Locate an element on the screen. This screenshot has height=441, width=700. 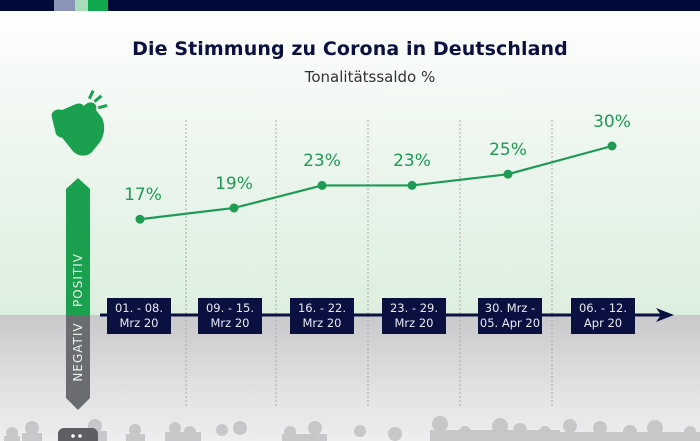
category-label: 30. Mrz -05. Apr 20 is located at coordinates (510, 316).